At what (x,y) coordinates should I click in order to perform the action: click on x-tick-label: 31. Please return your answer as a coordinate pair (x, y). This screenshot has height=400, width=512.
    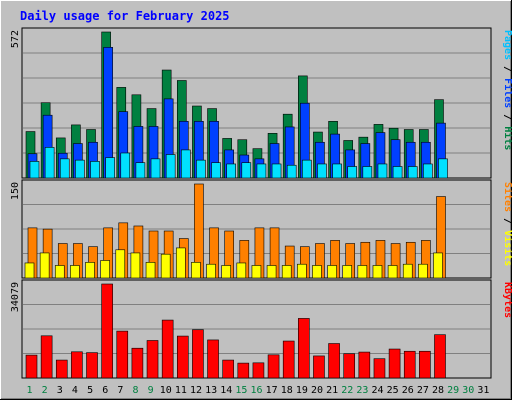
    Looking at the image, I should click on (483, 390).